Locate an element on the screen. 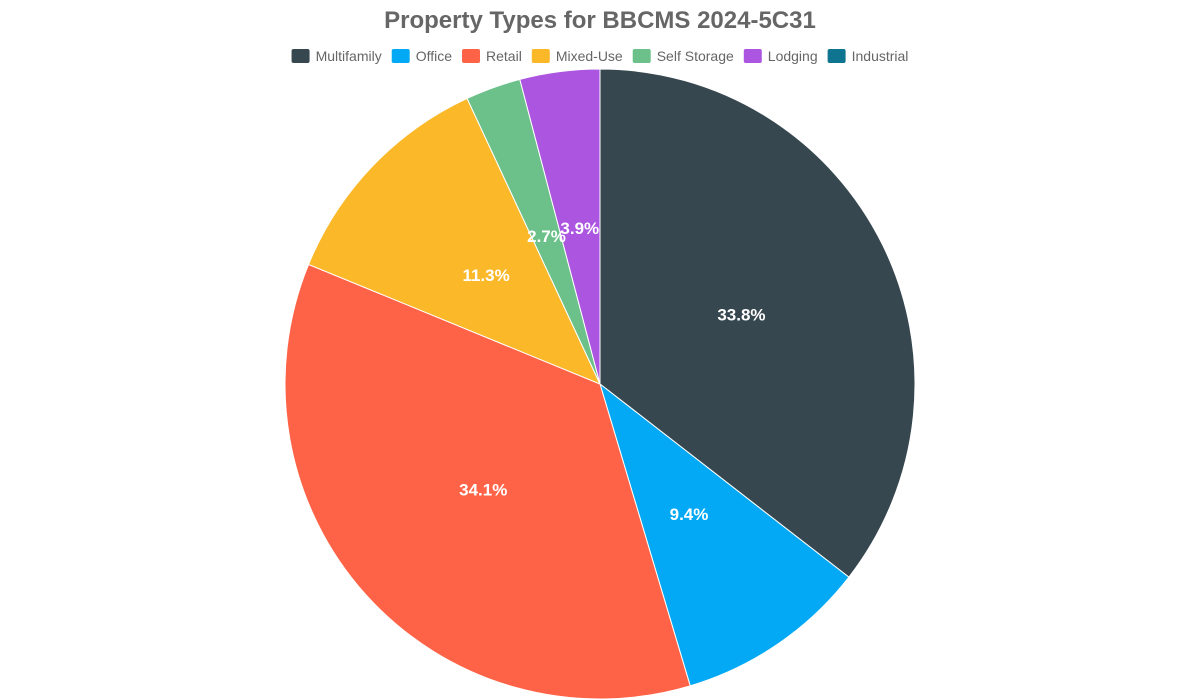 The image size is (1200, 700). slice-label-multifamily: 33.8% is located at coordinates (741, 315).